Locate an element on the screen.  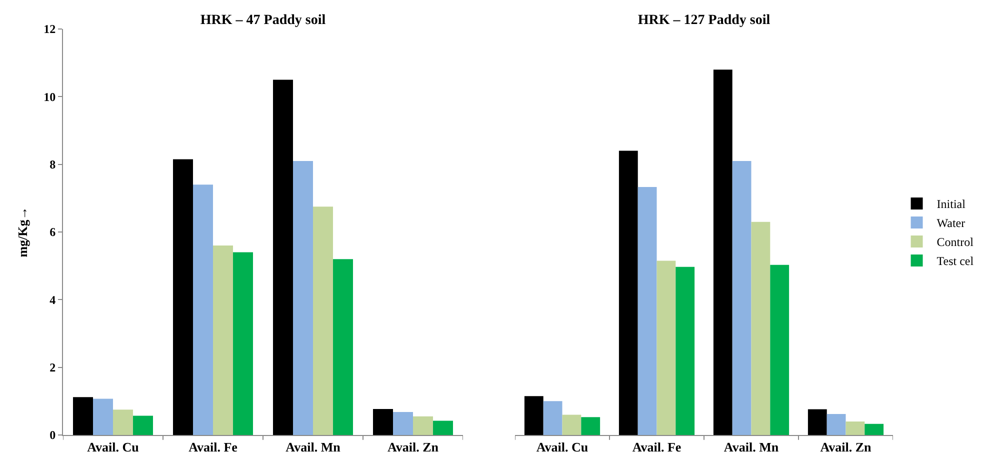
chart-title: HRK – 47 Paddy soil is located at coordinates (263, 20).